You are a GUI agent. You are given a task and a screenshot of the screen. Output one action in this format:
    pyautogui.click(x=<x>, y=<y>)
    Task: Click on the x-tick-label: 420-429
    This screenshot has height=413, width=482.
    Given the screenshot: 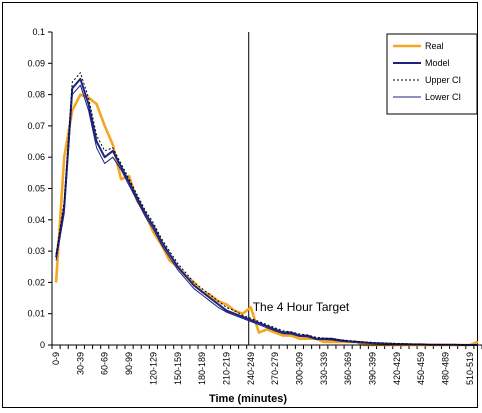 What is the action you would take?
    pyautogui.click(x=397, y=368)
    